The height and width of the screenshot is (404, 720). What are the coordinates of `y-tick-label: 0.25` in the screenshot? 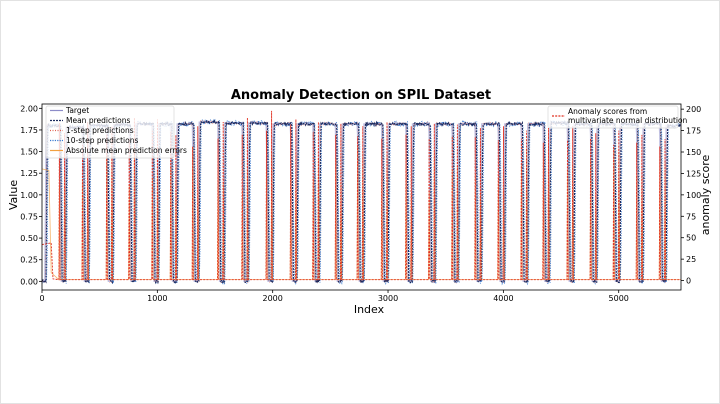 It's located at (29, 260).